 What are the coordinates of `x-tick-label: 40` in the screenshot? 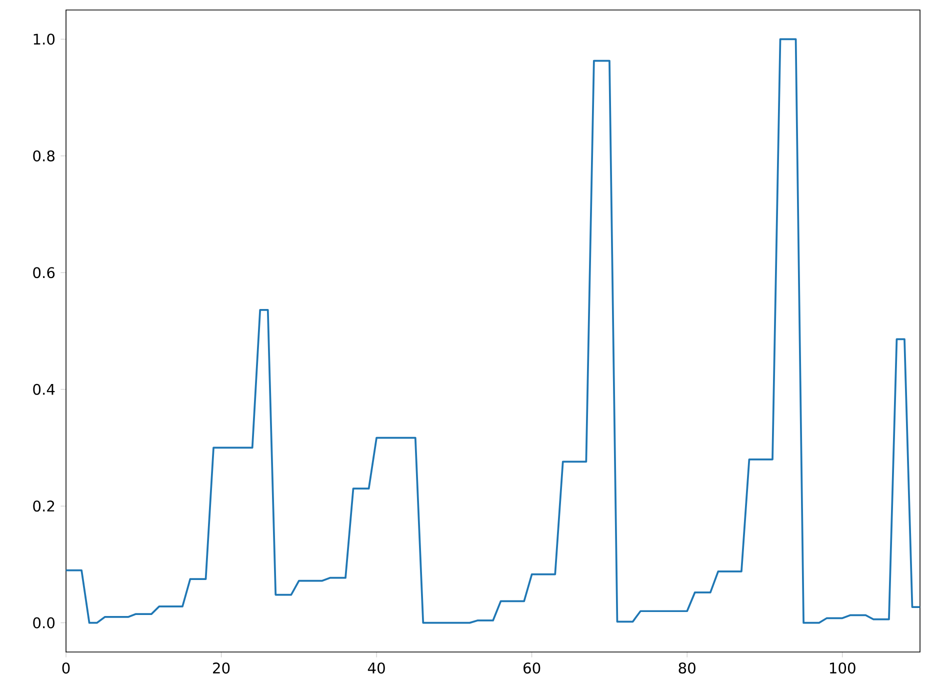 It's located at (376, 668).